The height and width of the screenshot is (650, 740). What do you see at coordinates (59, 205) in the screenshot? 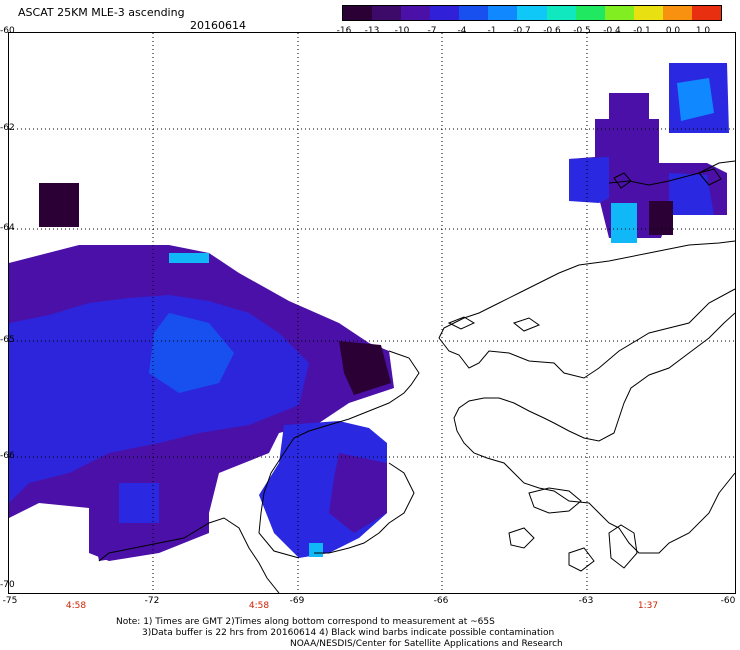
I see `swath-dark-square` at bounding box center [59, 205].